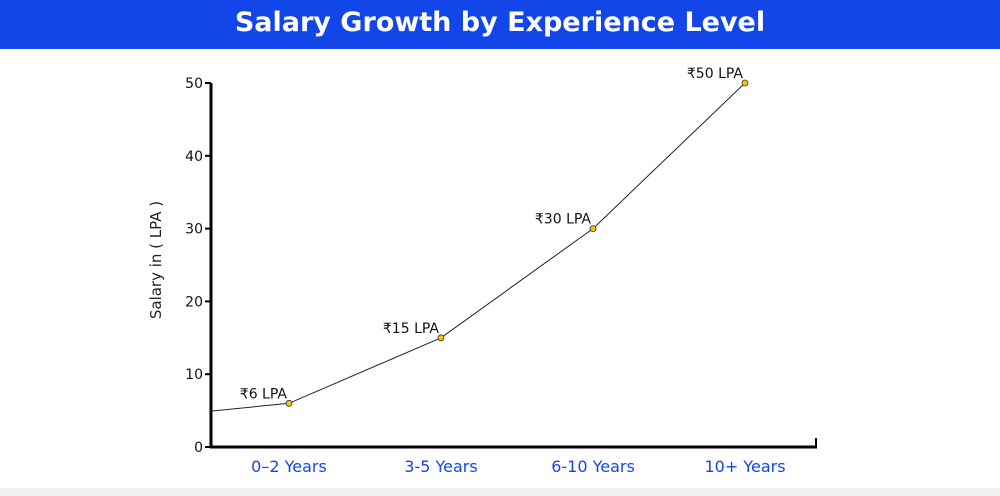 This screenshot has width=1000, height=496. Describe the element at coordinates (194, 375) in the screenshot. I see `y-tick-label: 10` at that location.